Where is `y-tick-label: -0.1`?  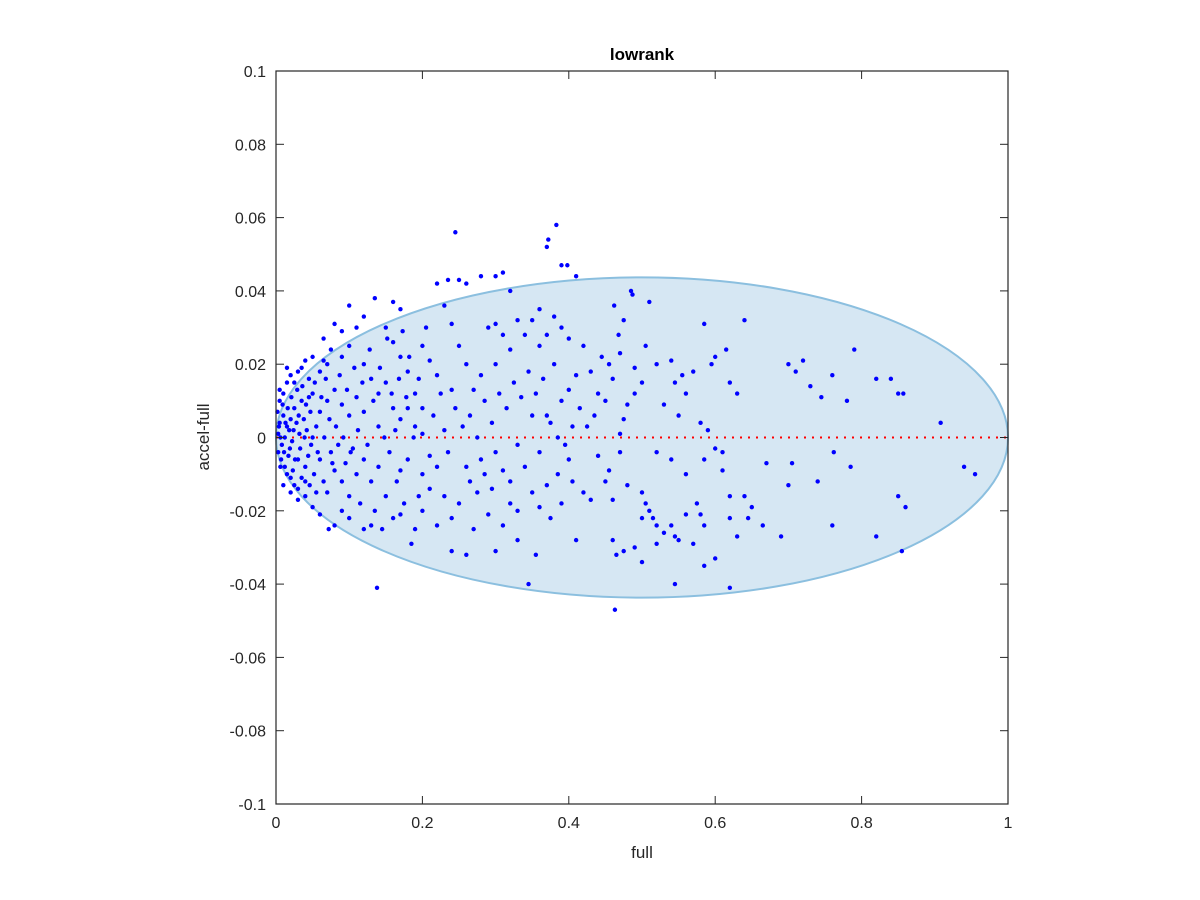 y-tick-label: -0.1 is located at coordinates (252, 805).